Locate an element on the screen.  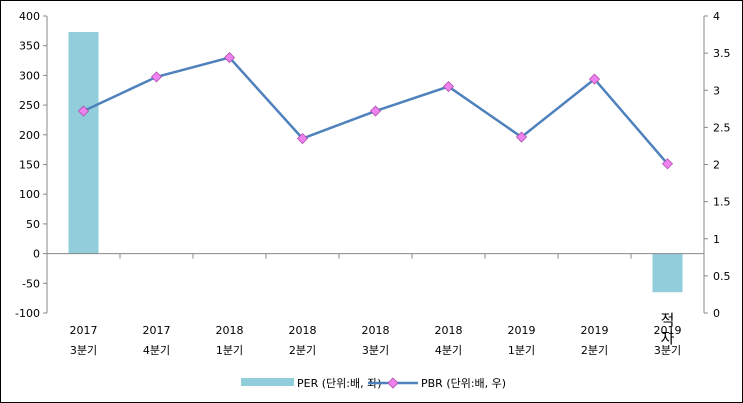
legend-pbr-marker is located at coordinates (393, 383).